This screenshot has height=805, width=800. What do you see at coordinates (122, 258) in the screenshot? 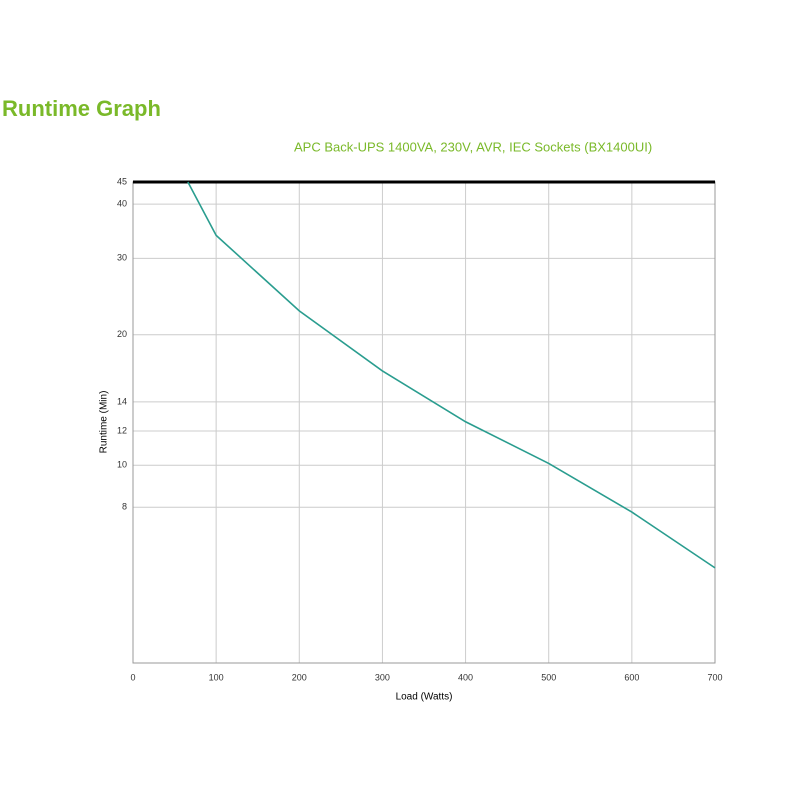
I see `y-tick-label: 30` at bounding box center [122, 258].